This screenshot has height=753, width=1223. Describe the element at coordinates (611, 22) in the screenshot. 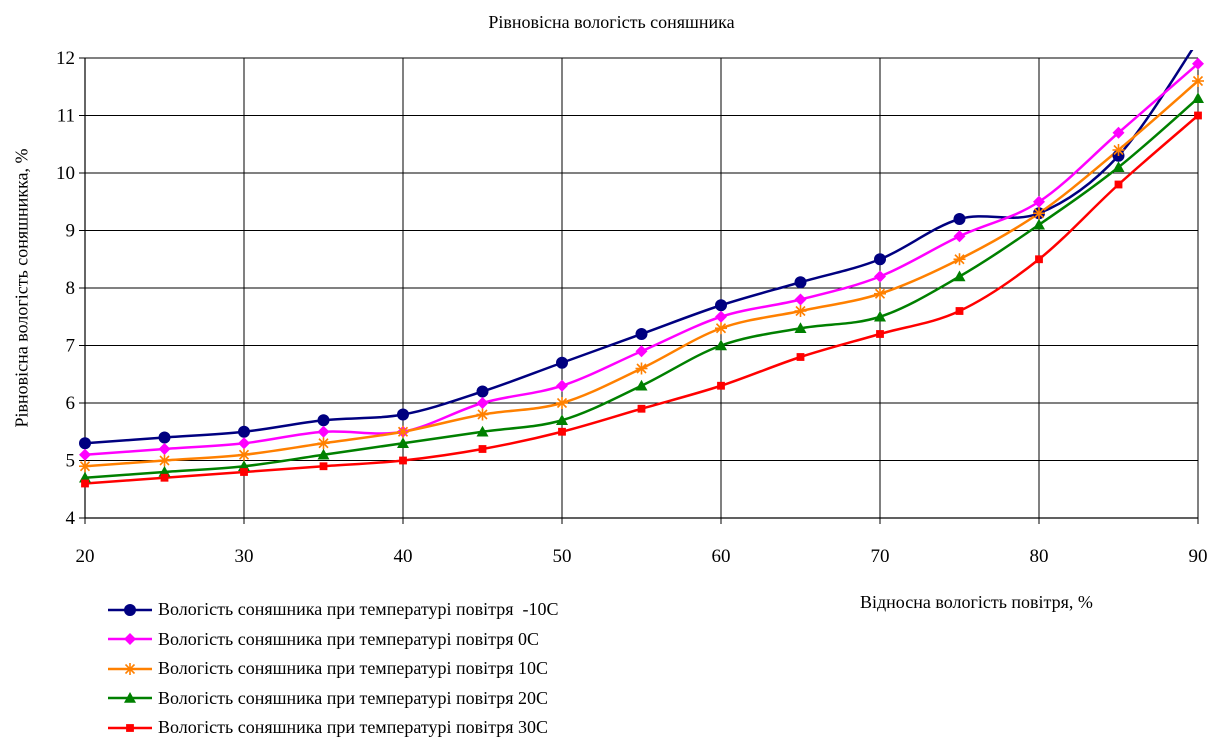

I see `chart-title: Рівновісна вологість соняшника` at that location.